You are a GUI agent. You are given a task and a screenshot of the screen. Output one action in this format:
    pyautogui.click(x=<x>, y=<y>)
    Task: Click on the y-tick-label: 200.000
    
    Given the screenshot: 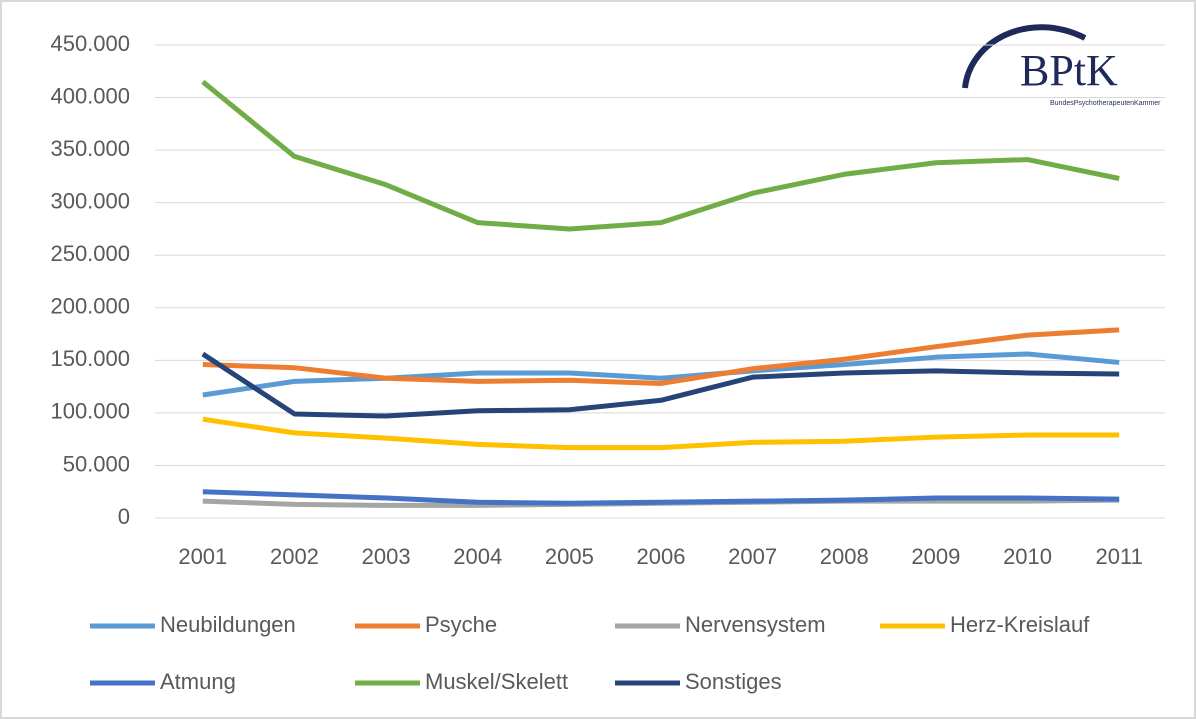 What is the action you would take?
    pyautogui.click(x=90, y=306)
    